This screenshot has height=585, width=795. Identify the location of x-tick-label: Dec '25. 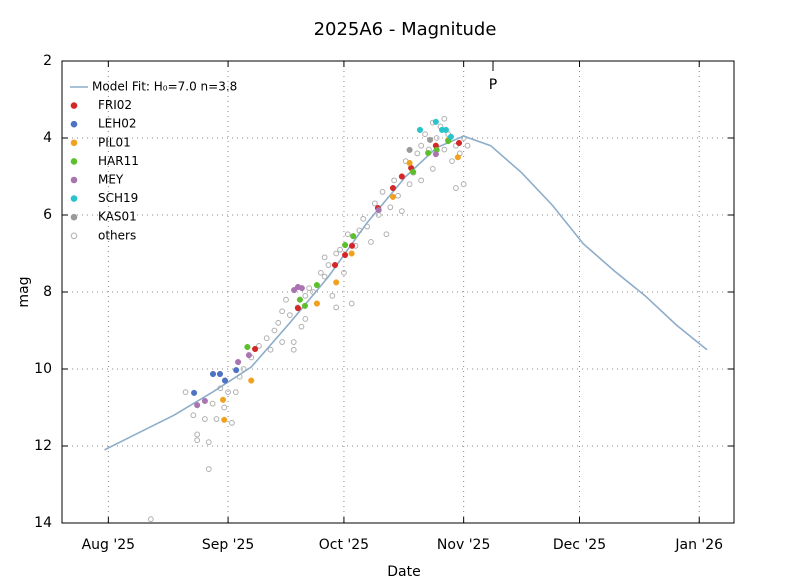
(579, 545).